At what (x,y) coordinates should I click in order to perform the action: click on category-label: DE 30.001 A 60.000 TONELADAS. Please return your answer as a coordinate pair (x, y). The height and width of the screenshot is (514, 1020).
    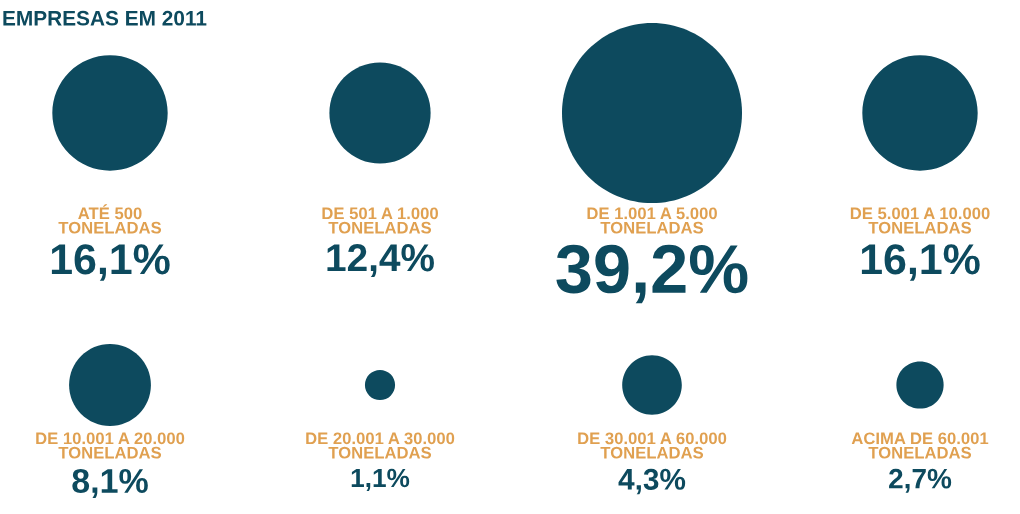
    Looking at the image, I should click on (652, 445).